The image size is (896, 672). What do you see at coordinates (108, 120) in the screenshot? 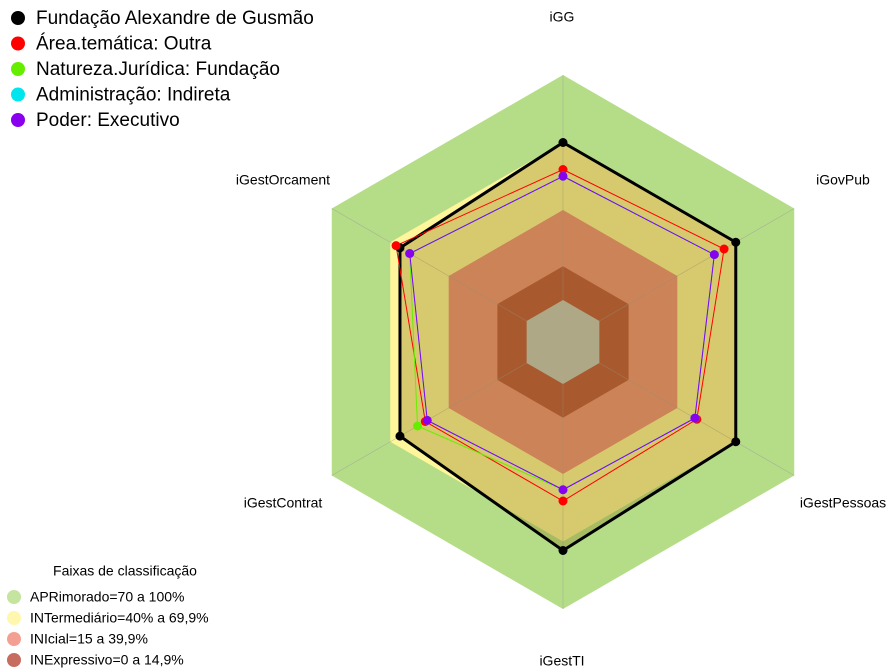
I see `legend-label: Poder: Executivo` at bounding box center [108, 120].